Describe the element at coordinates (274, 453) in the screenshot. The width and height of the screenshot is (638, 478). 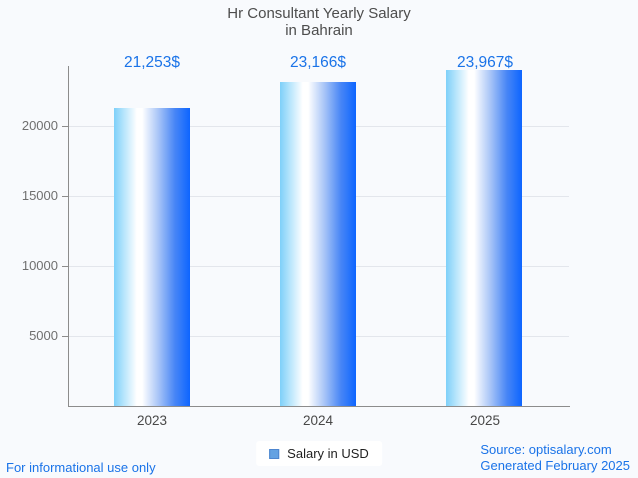
I see `legend-marker-icon` at that location.